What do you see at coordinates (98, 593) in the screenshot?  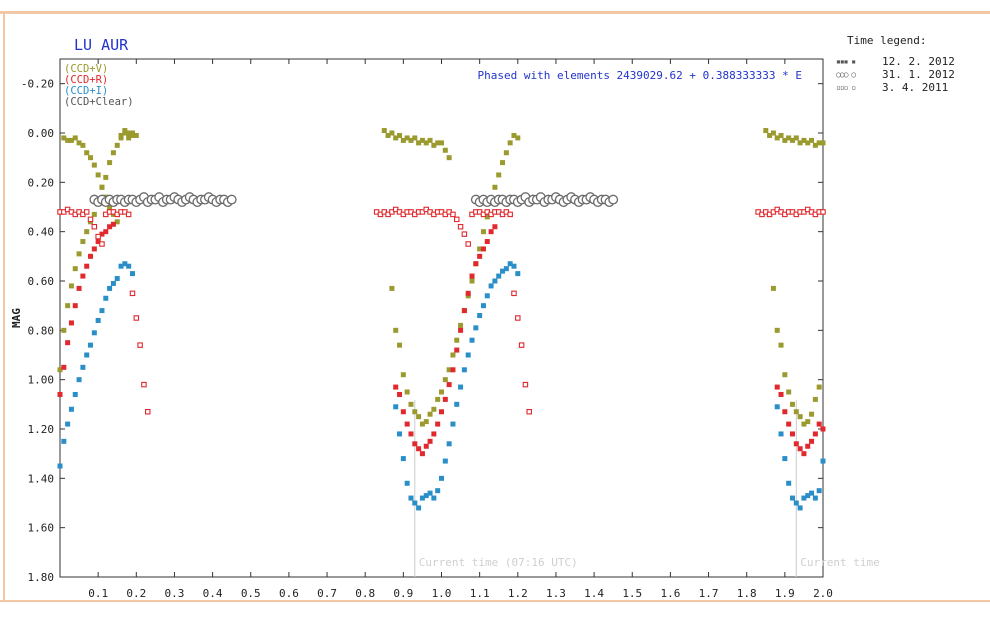 I see `x-tick-label: 0.1` at bounding box center [98, 593].